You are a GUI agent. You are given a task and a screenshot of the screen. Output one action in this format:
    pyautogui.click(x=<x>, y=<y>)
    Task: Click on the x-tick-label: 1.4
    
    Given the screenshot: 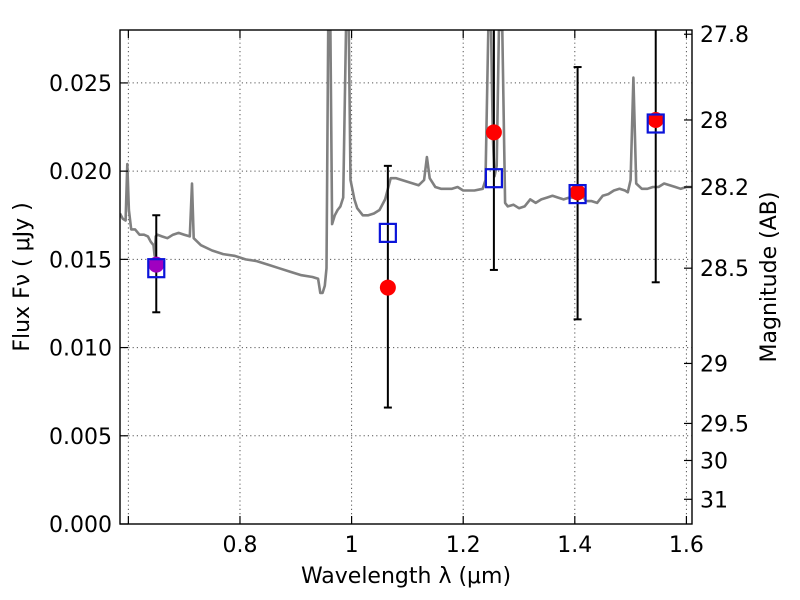 What is the action you would take?
    pyautogui.click(x=574, y=545)
    